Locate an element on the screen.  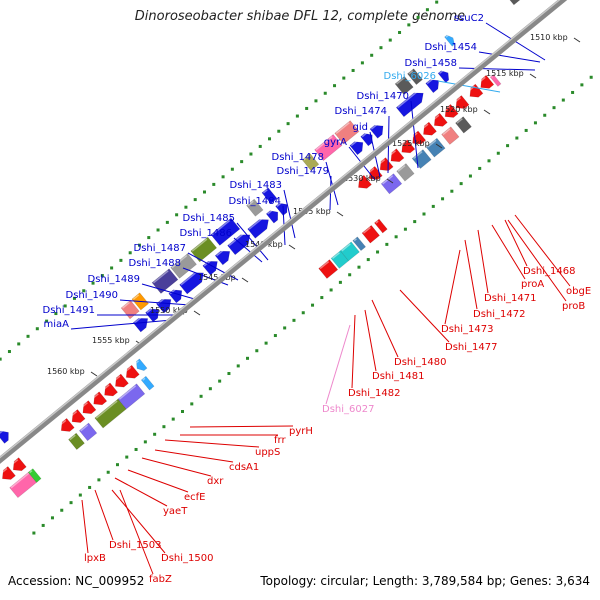
gene-label-yaet: yaeT is located at coordinates (175, 511).